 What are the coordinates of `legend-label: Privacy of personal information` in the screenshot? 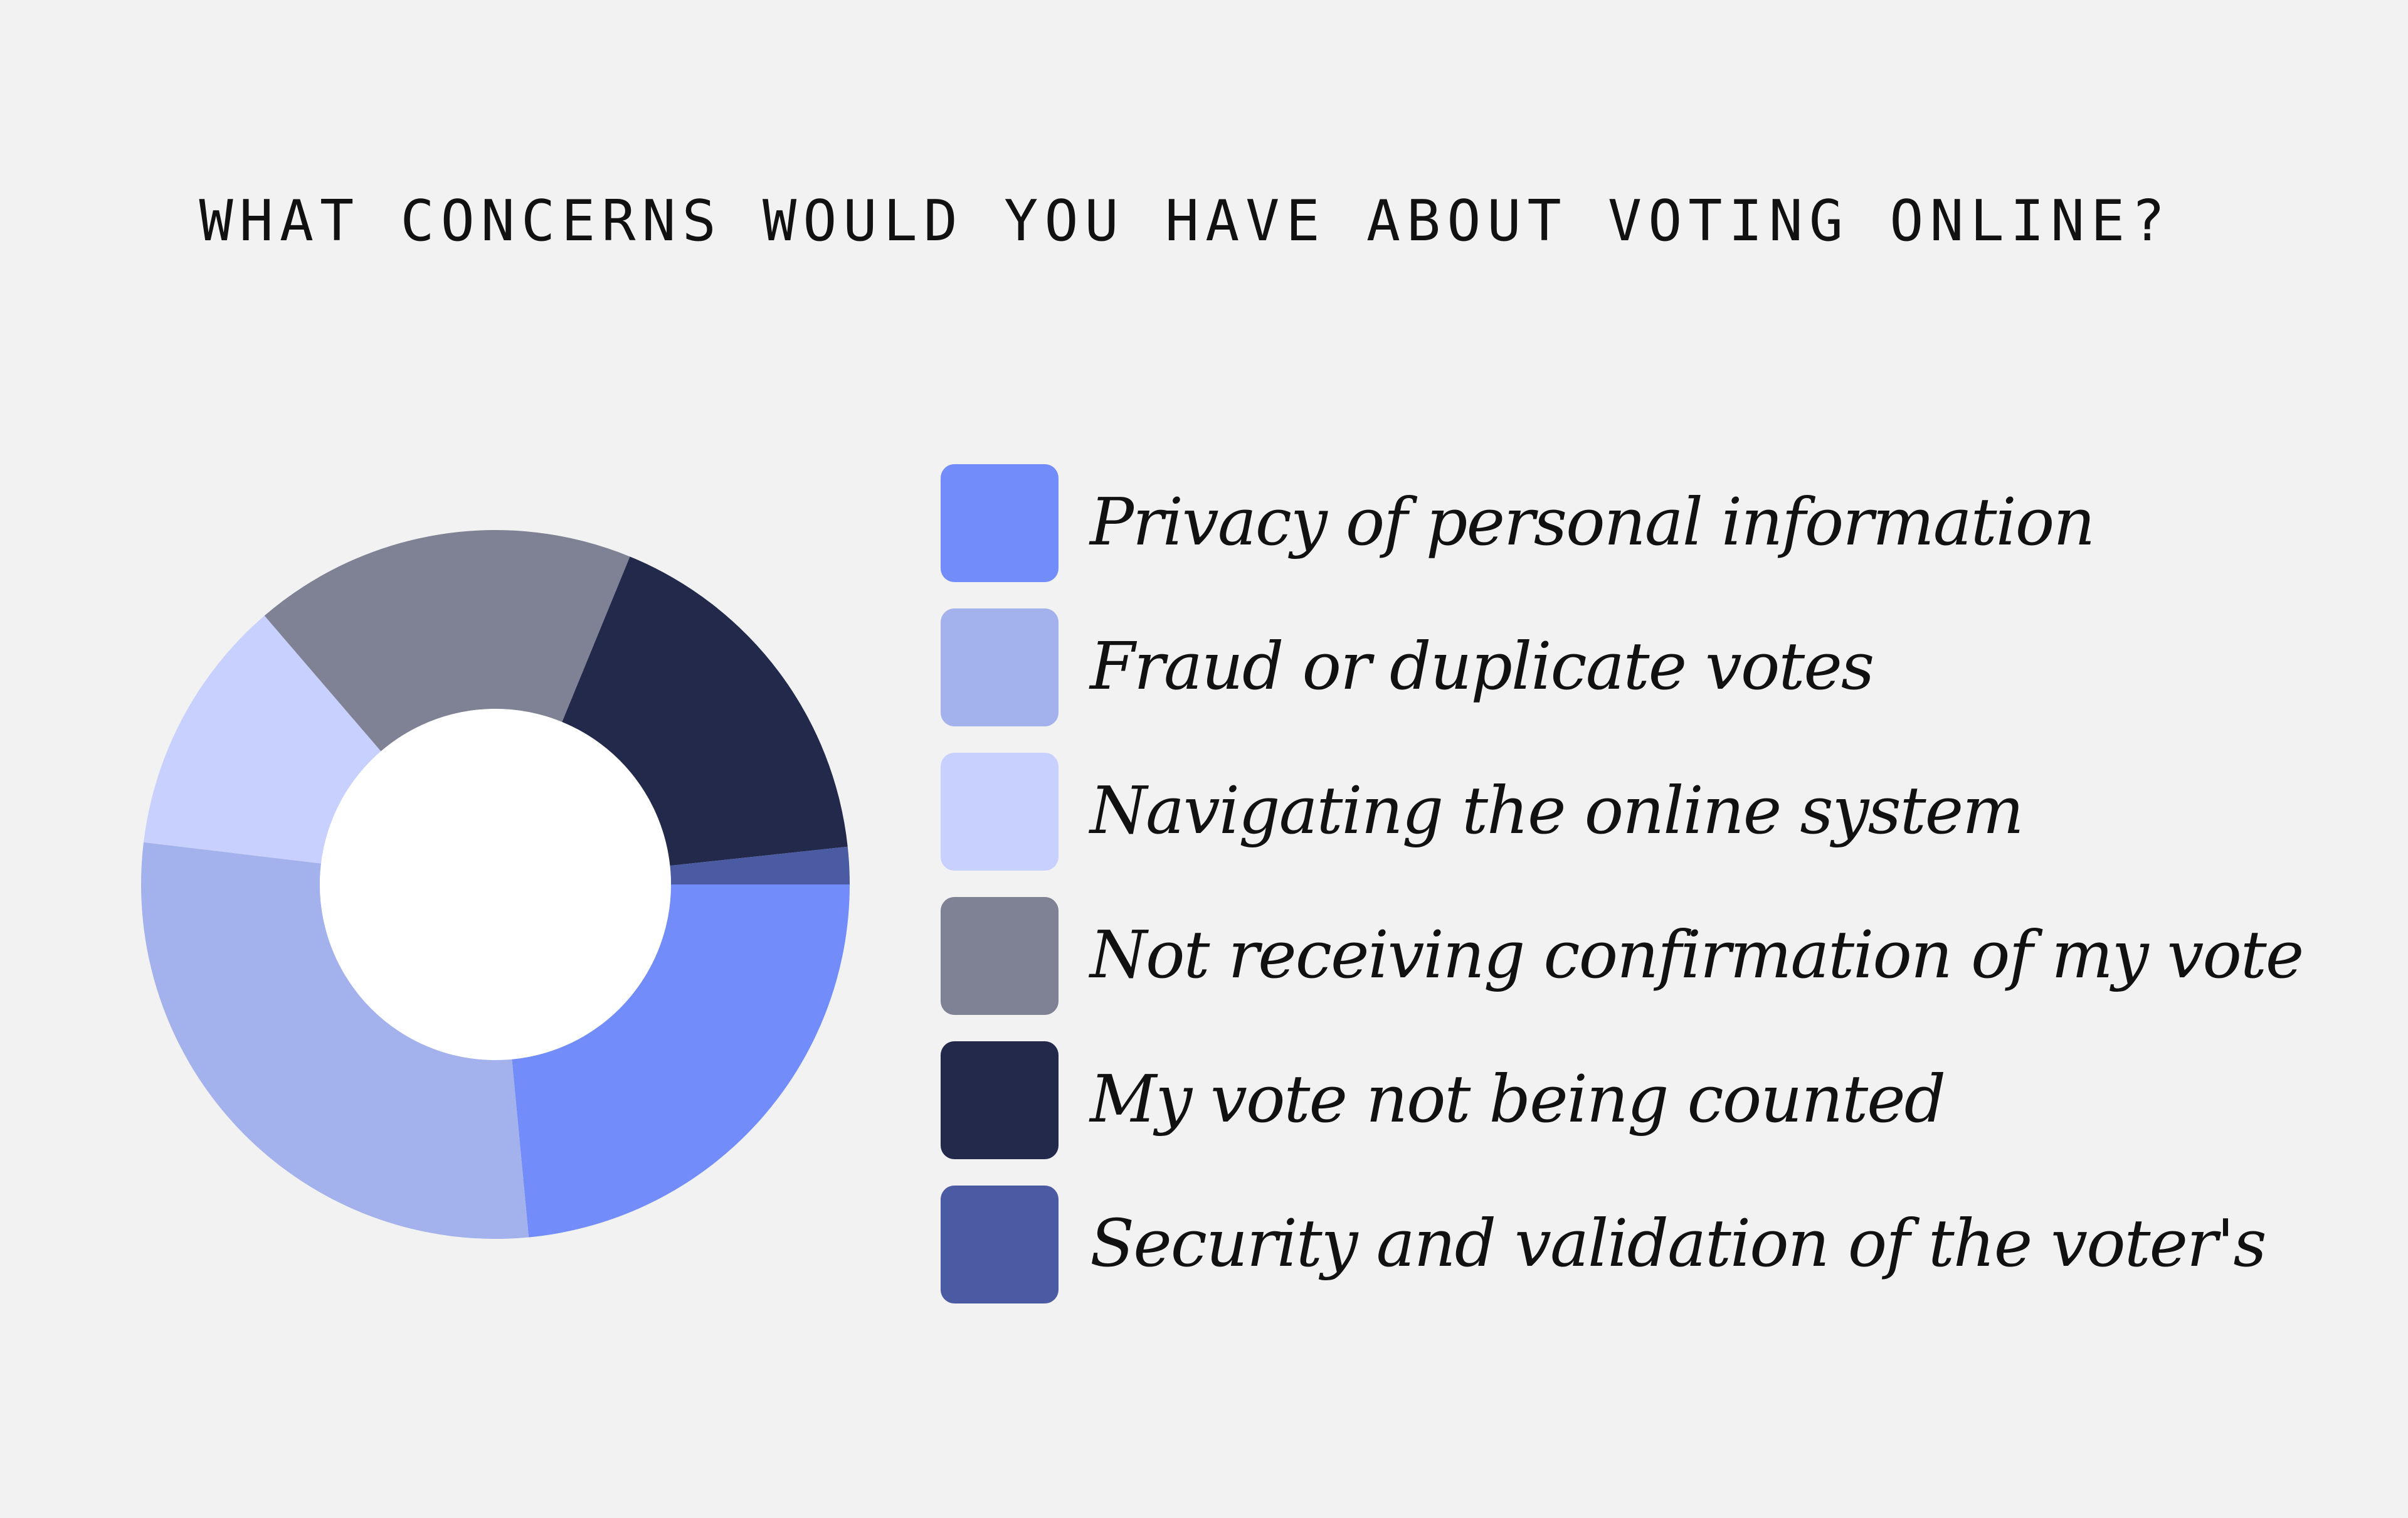 It's located at (1592, 522).